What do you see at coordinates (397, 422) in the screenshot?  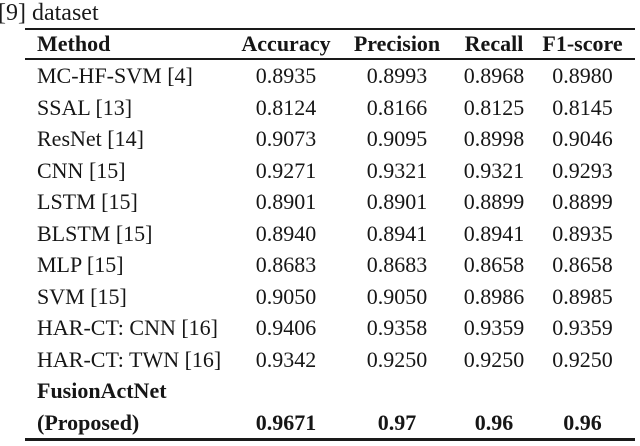 I see `metric-value: 0.97` at bounding box center [397, 422].